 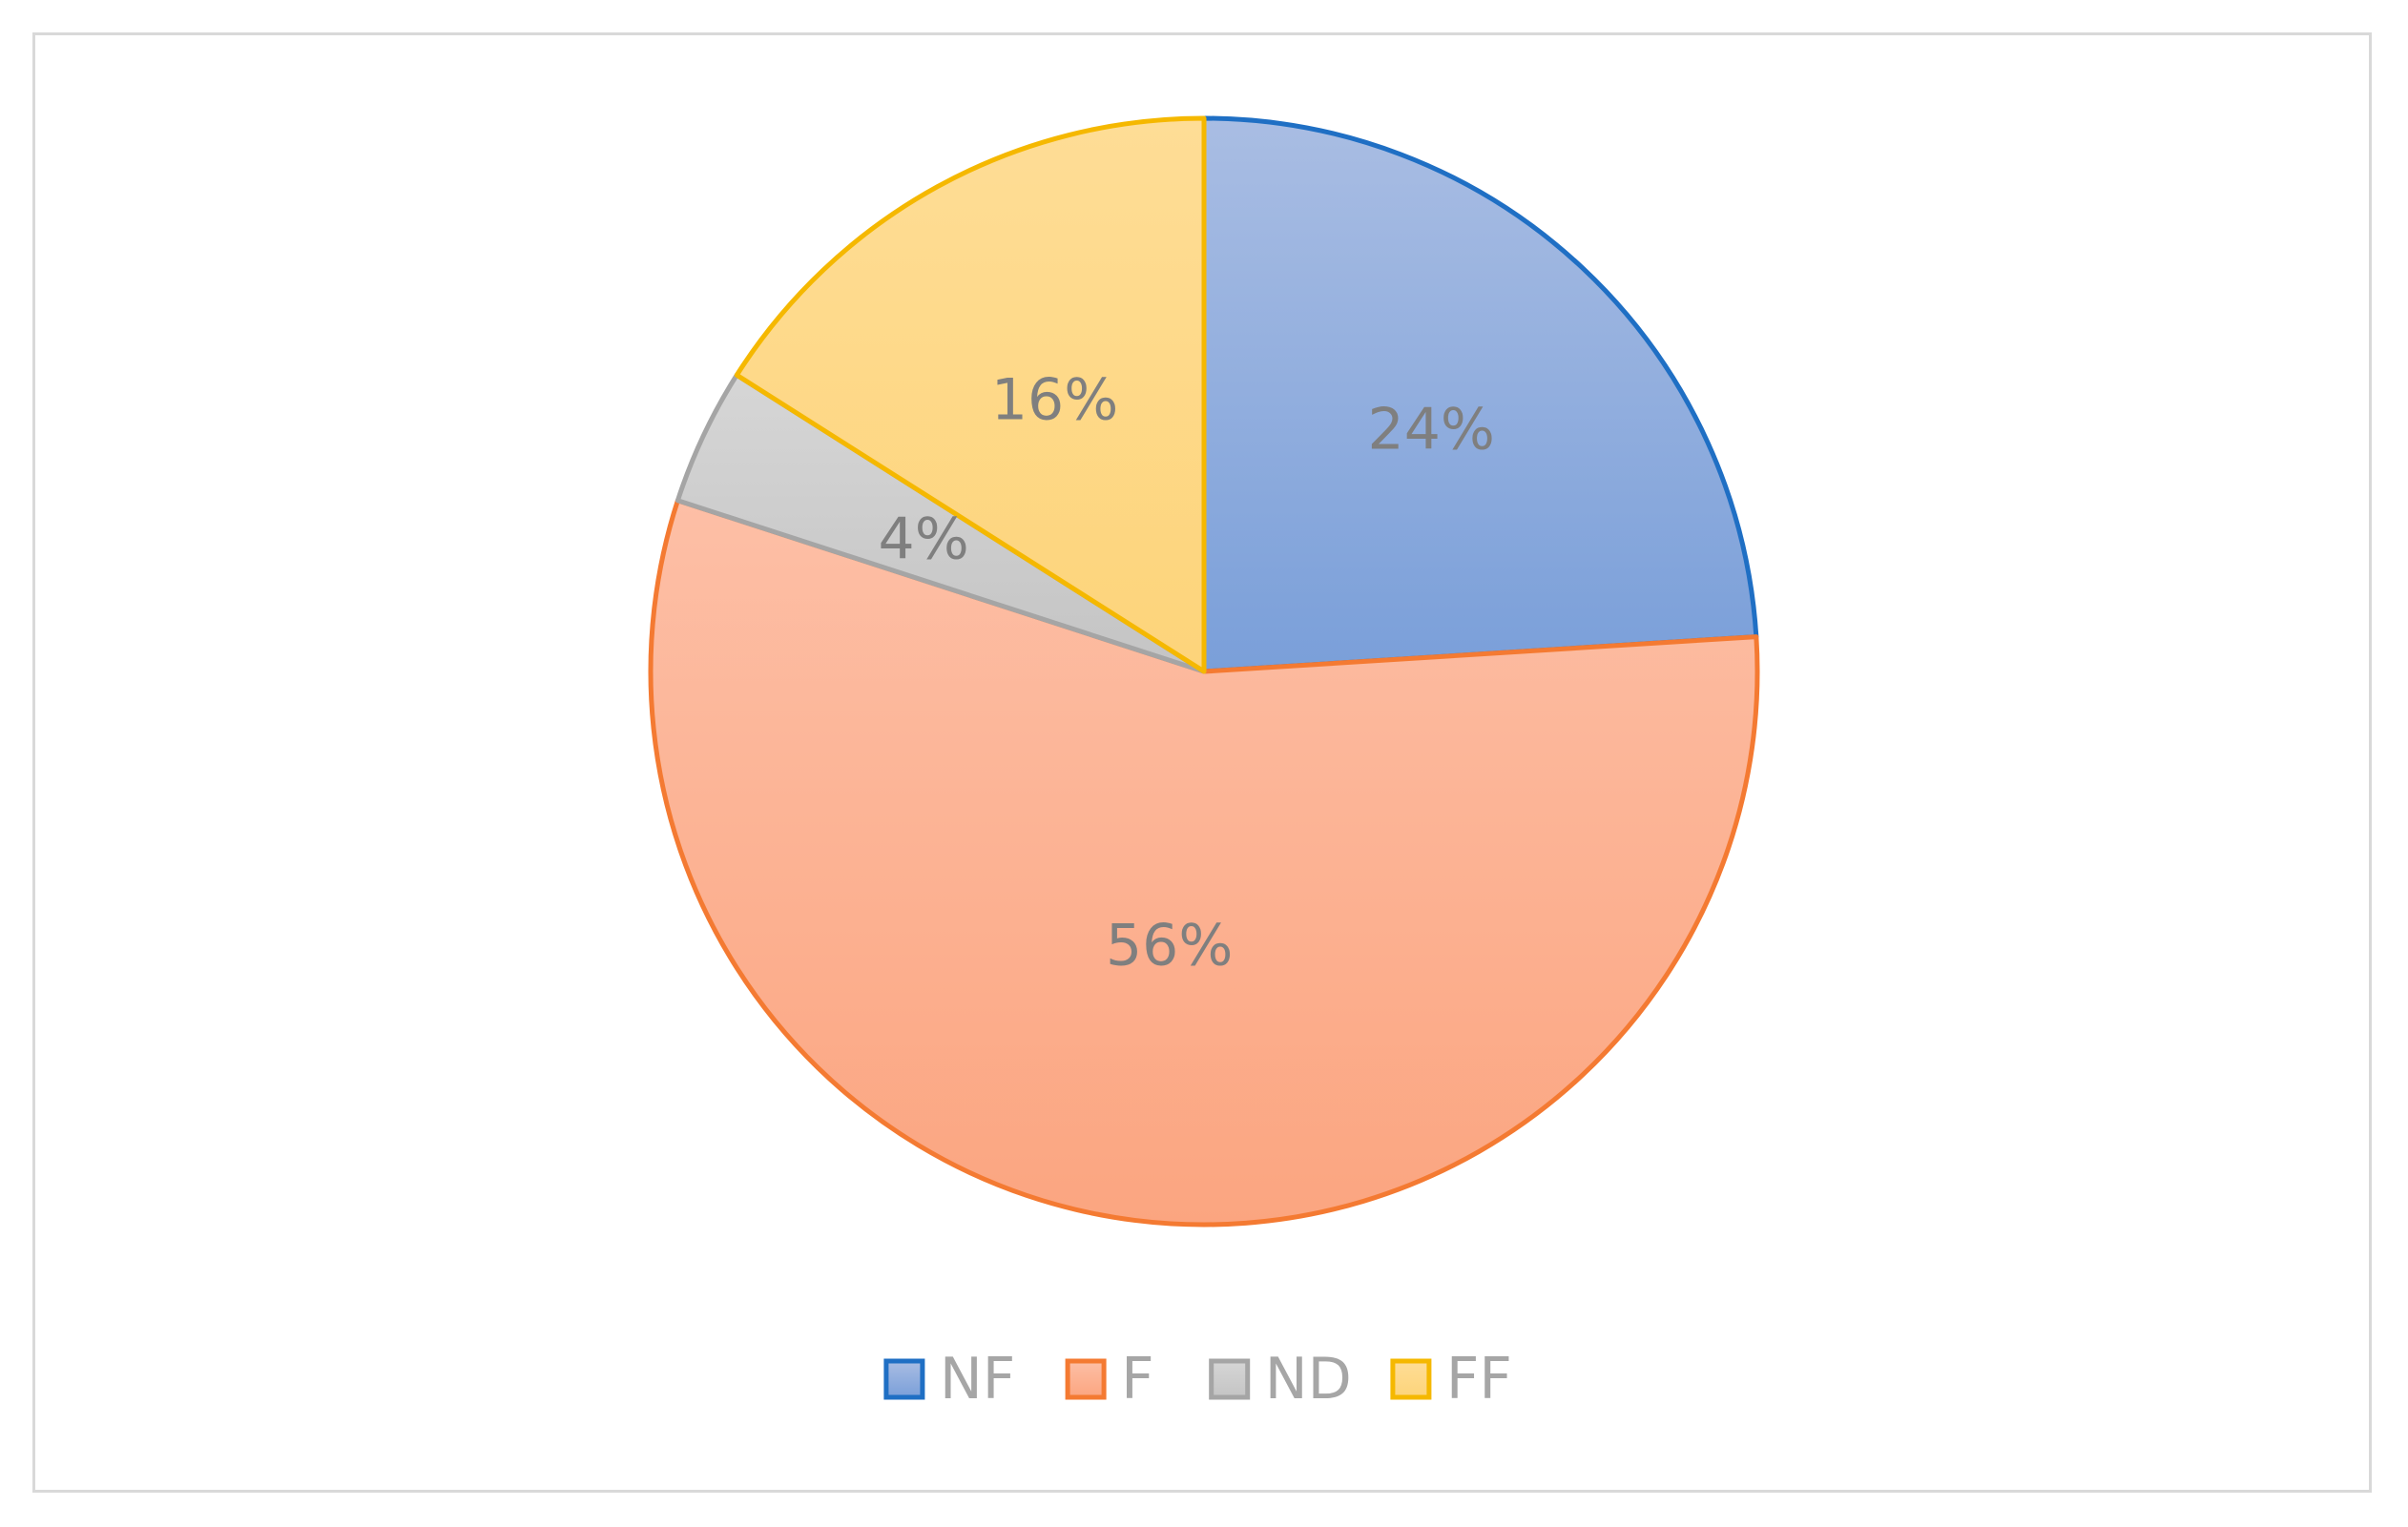 I want to click on pie-slice-nf, so click(x=1480, y=395).